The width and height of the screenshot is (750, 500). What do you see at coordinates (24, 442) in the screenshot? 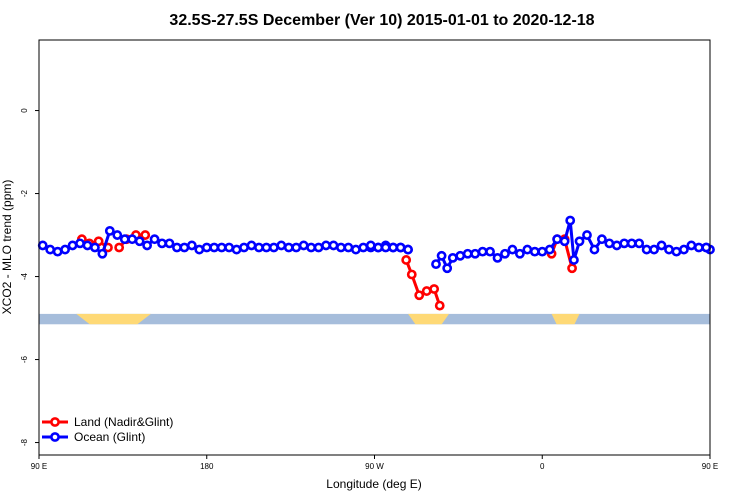
I see `y-tick-label-5: -8` at bounding box center [24, 442].